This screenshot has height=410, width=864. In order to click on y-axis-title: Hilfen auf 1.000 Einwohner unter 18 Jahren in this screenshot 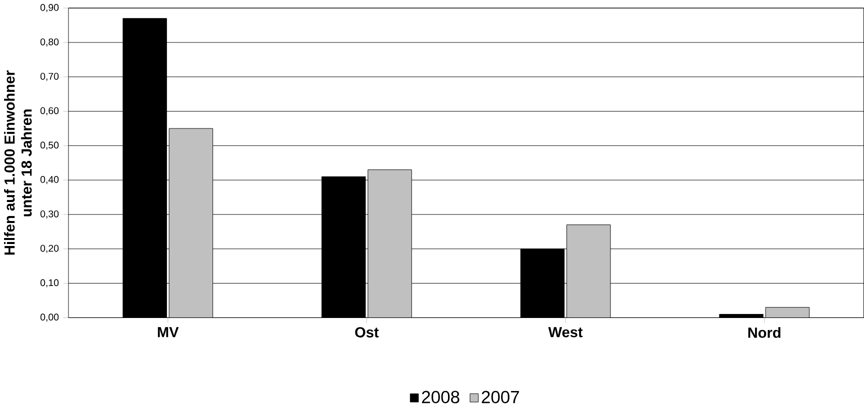, I will do `click(18, 162)`.